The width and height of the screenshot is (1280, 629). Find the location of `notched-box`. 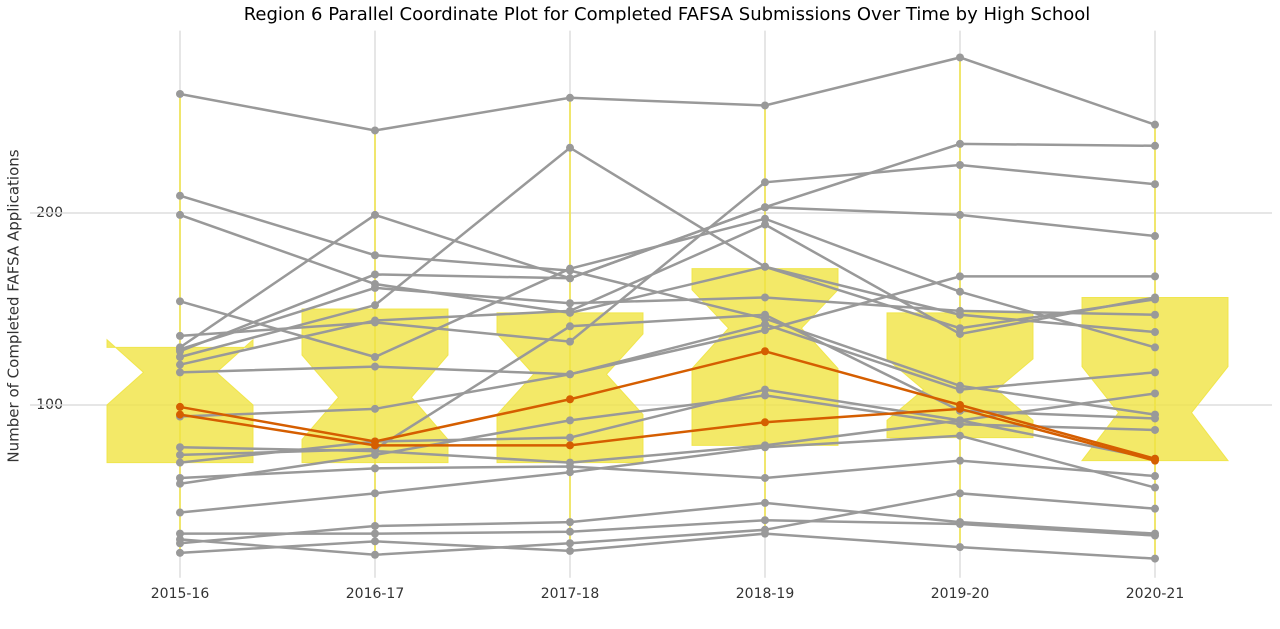

notched-box is located at coordinates (1155, 379).